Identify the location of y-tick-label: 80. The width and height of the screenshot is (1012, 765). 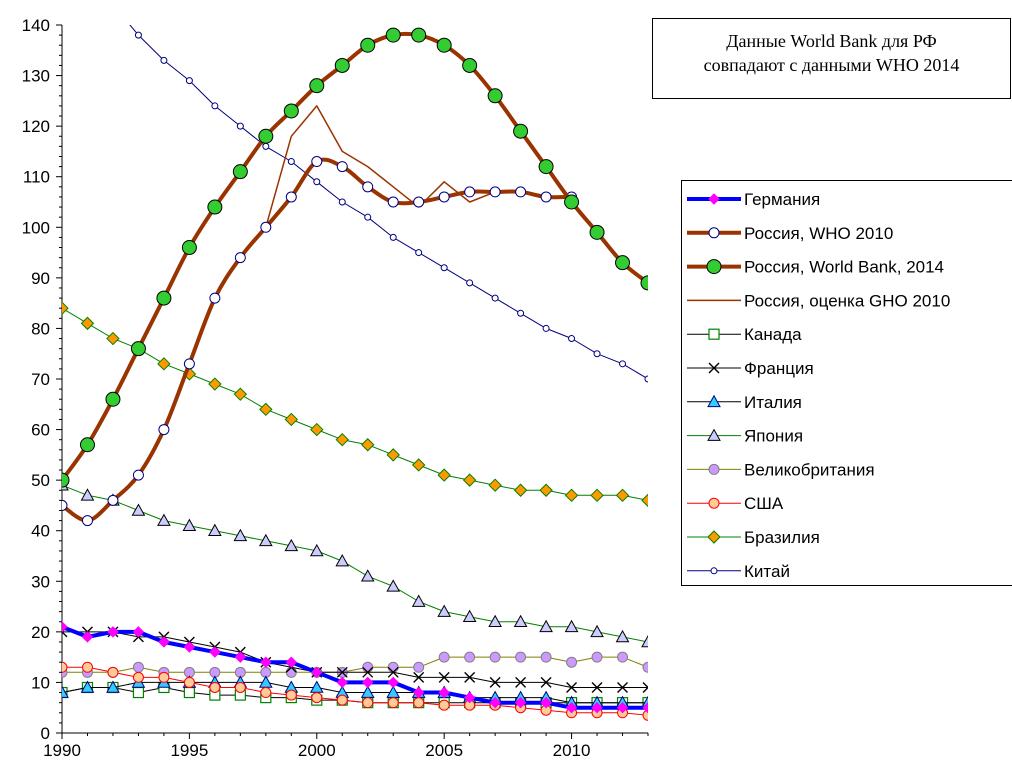
(40, 328).